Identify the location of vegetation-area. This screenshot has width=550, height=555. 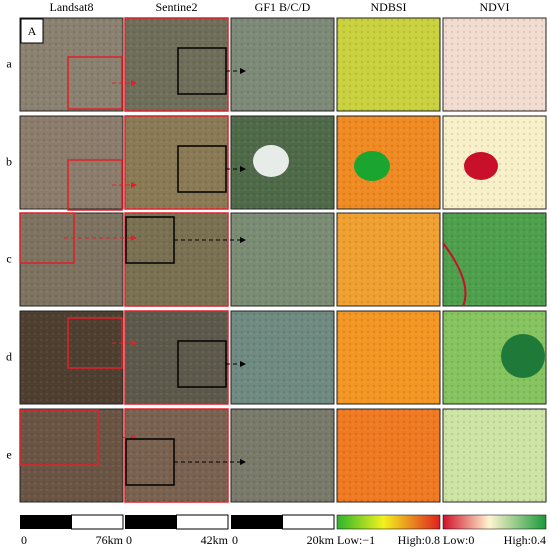
(523, 356).